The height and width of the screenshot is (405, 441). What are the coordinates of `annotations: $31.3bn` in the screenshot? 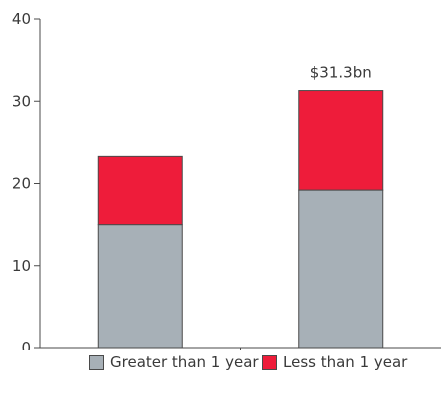 It's located at (341, 73).